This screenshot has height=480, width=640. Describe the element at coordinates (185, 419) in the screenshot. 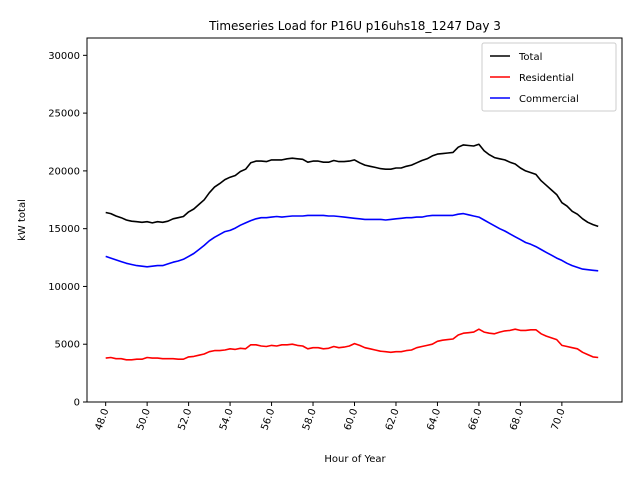

I see `x-tick-label: 52.0` at that location.